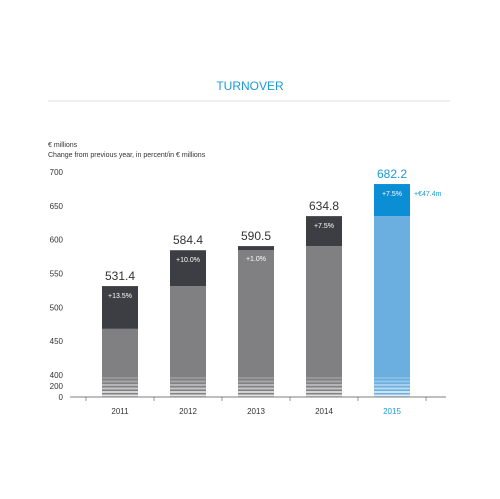  Describe the element at coordinates (324, 231) in the screenshot. I see `bar-change-2014` at that location.